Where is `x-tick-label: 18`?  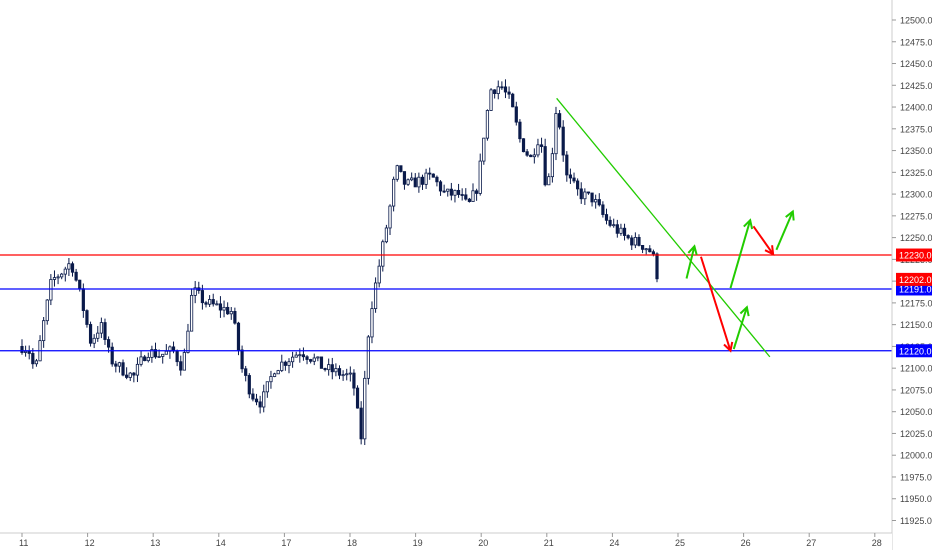
x-tick-label: 18 is located at coordinates (352, 543).